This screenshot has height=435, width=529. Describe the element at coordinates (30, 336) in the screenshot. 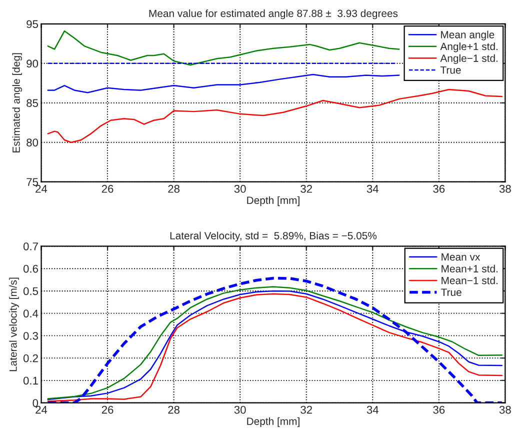

I see `y-tick-label: 0.3` at that location.